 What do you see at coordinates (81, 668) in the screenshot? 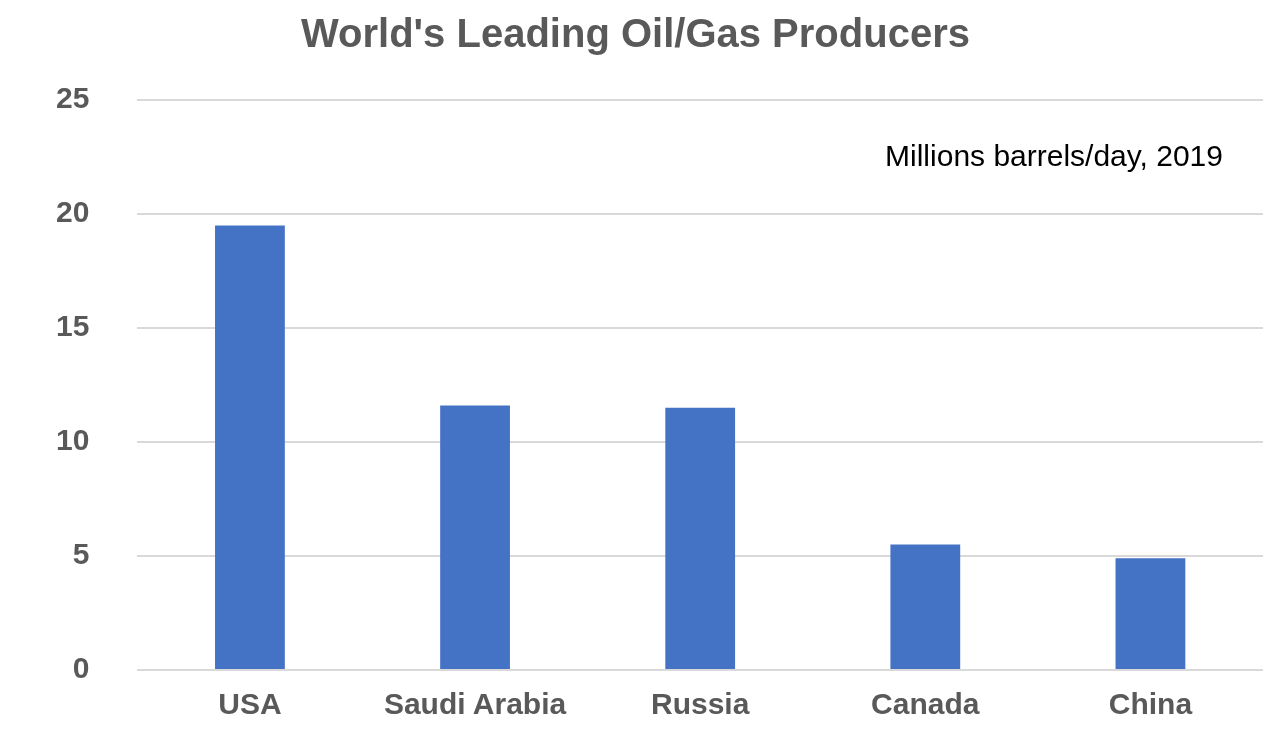
I see `y-tick-label: 0` at bounding box center [81, 668].